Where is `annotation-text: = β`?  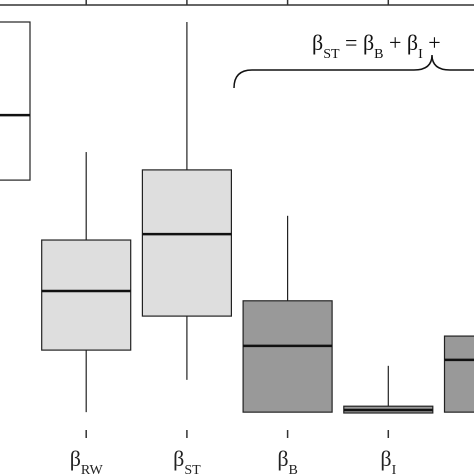 annotation-text: = β is located at coordinates (357, 42).